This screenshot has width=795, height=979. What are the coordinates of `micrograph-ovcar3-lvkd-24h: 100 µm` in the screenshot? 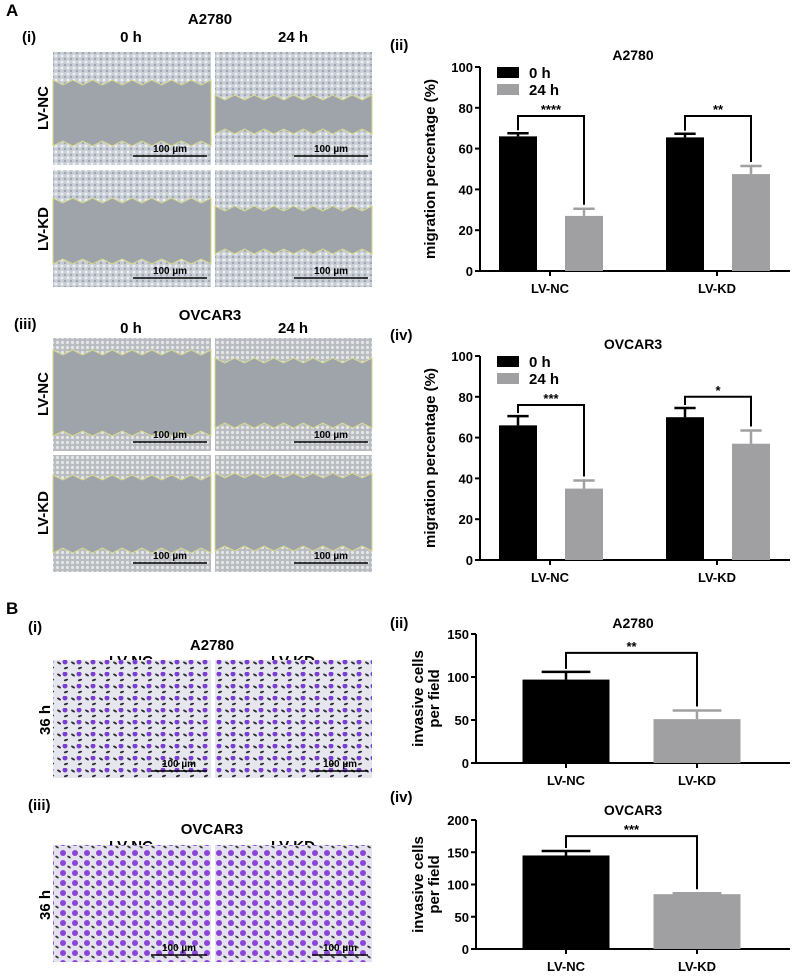 It's located at (293, 513).